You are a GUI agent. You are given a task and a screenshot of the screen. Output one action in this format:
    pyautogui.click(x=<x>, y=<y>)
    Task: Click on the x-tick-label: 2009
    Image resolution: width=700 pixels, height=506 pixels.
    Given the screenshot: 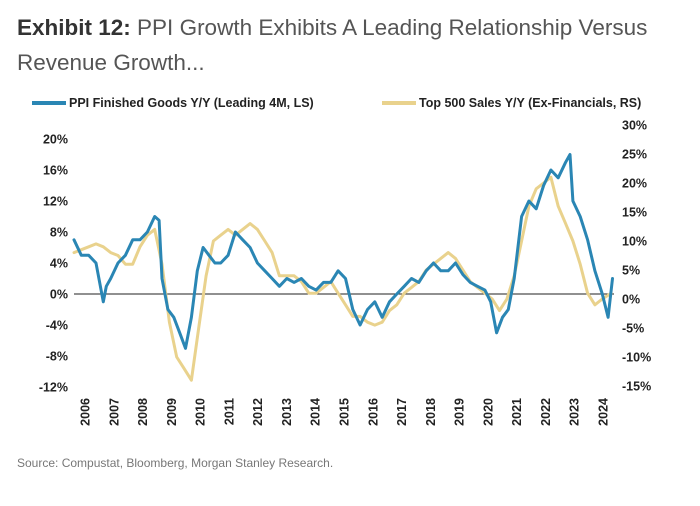 What is the action you would take?
    pyautogui.click(x=172, y=412)
    